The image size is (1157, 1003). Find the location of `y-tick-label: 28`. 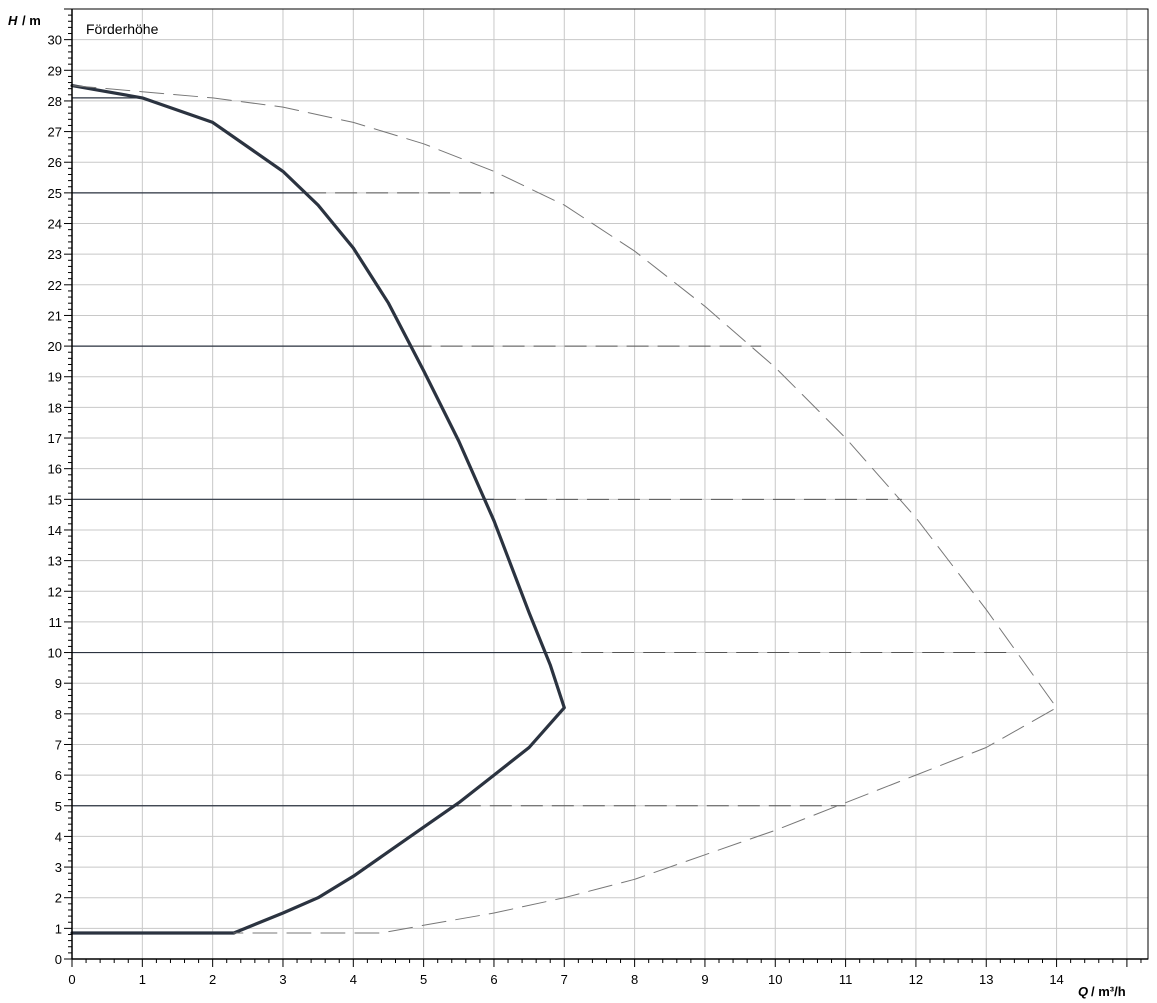

y-tick-label: 28 is located at coordinates (55, 101).